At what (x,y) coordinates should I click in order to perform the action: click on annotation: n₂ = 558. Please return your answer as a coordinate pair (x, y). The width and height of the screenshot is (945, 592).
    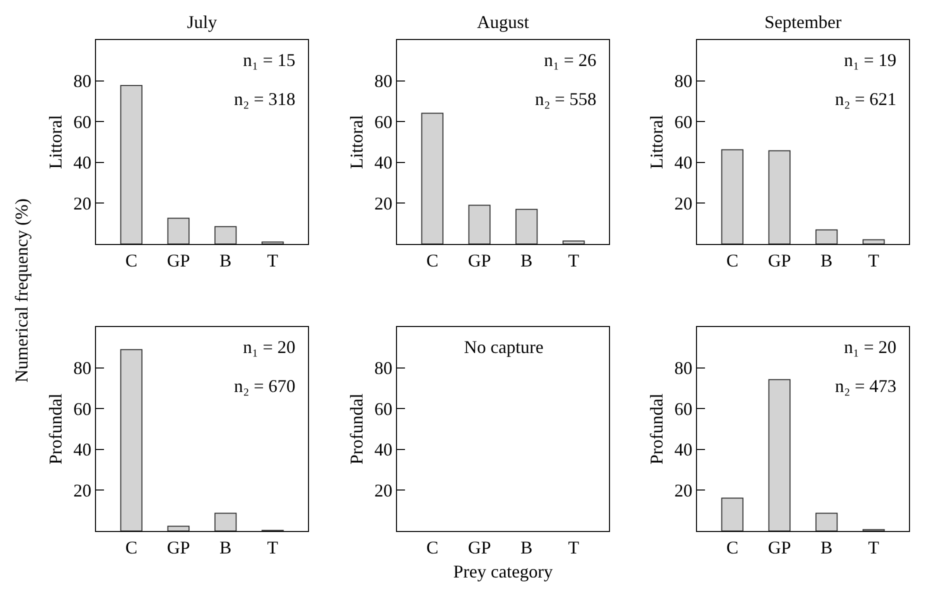
    Looking at the image, I should click on (565, 99).